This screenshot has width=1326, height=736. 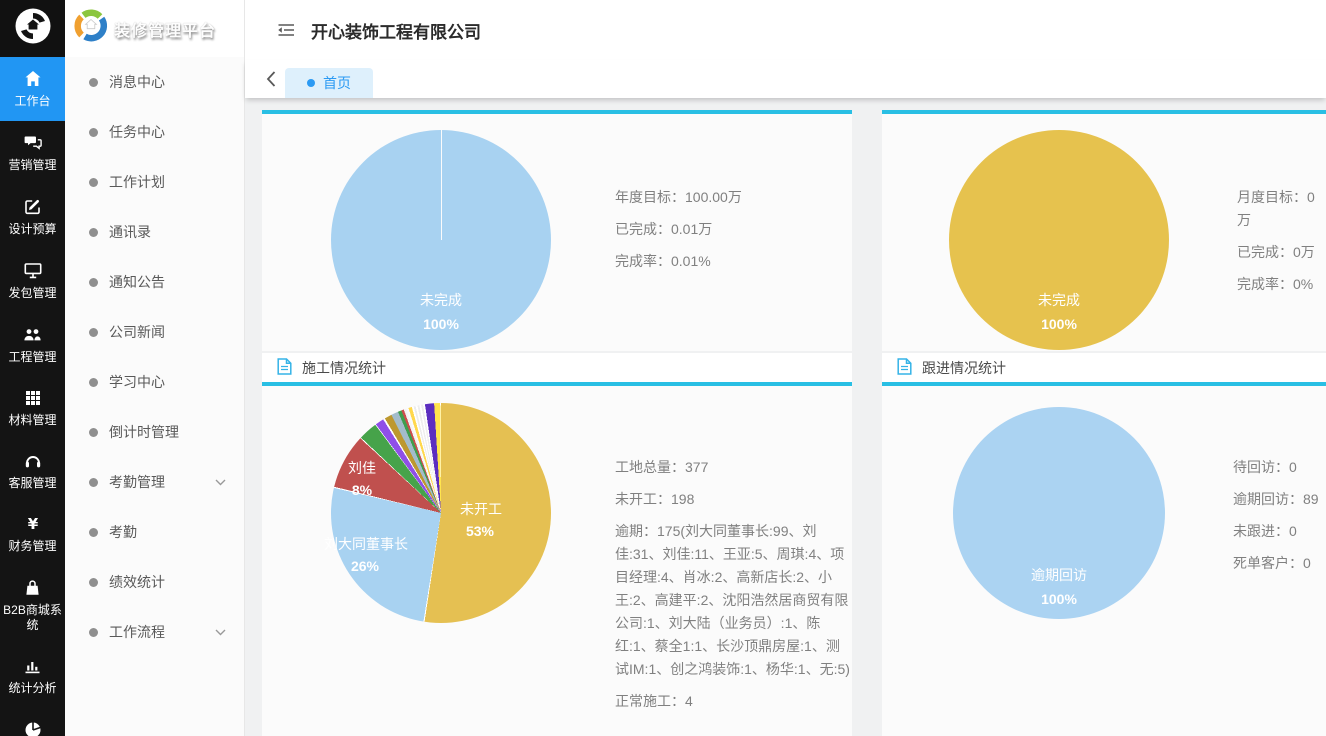 I want to click on secondary-sidebar: 装修管理平台 消息中心 任务中心 工作计划 通讯录 通知公告, so click(x=155, y=368).